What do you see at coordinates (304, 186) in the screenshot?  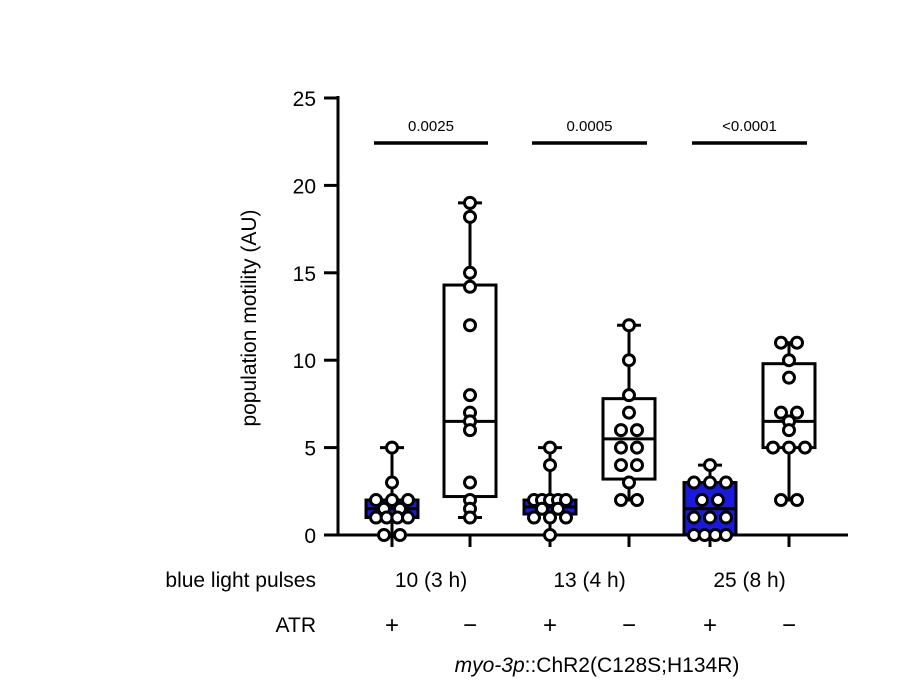 I see `y-tick-label: 20` at bounding box center [304, 186].